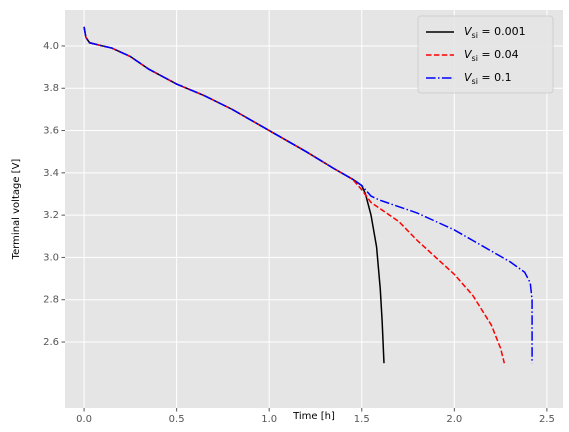 The width and height of the screenshot is (569, 432). What do you see at coordinates (51, 88) in the screenshot?
I see `y-tick-label: 3.8` at bounding box center [51, 88].